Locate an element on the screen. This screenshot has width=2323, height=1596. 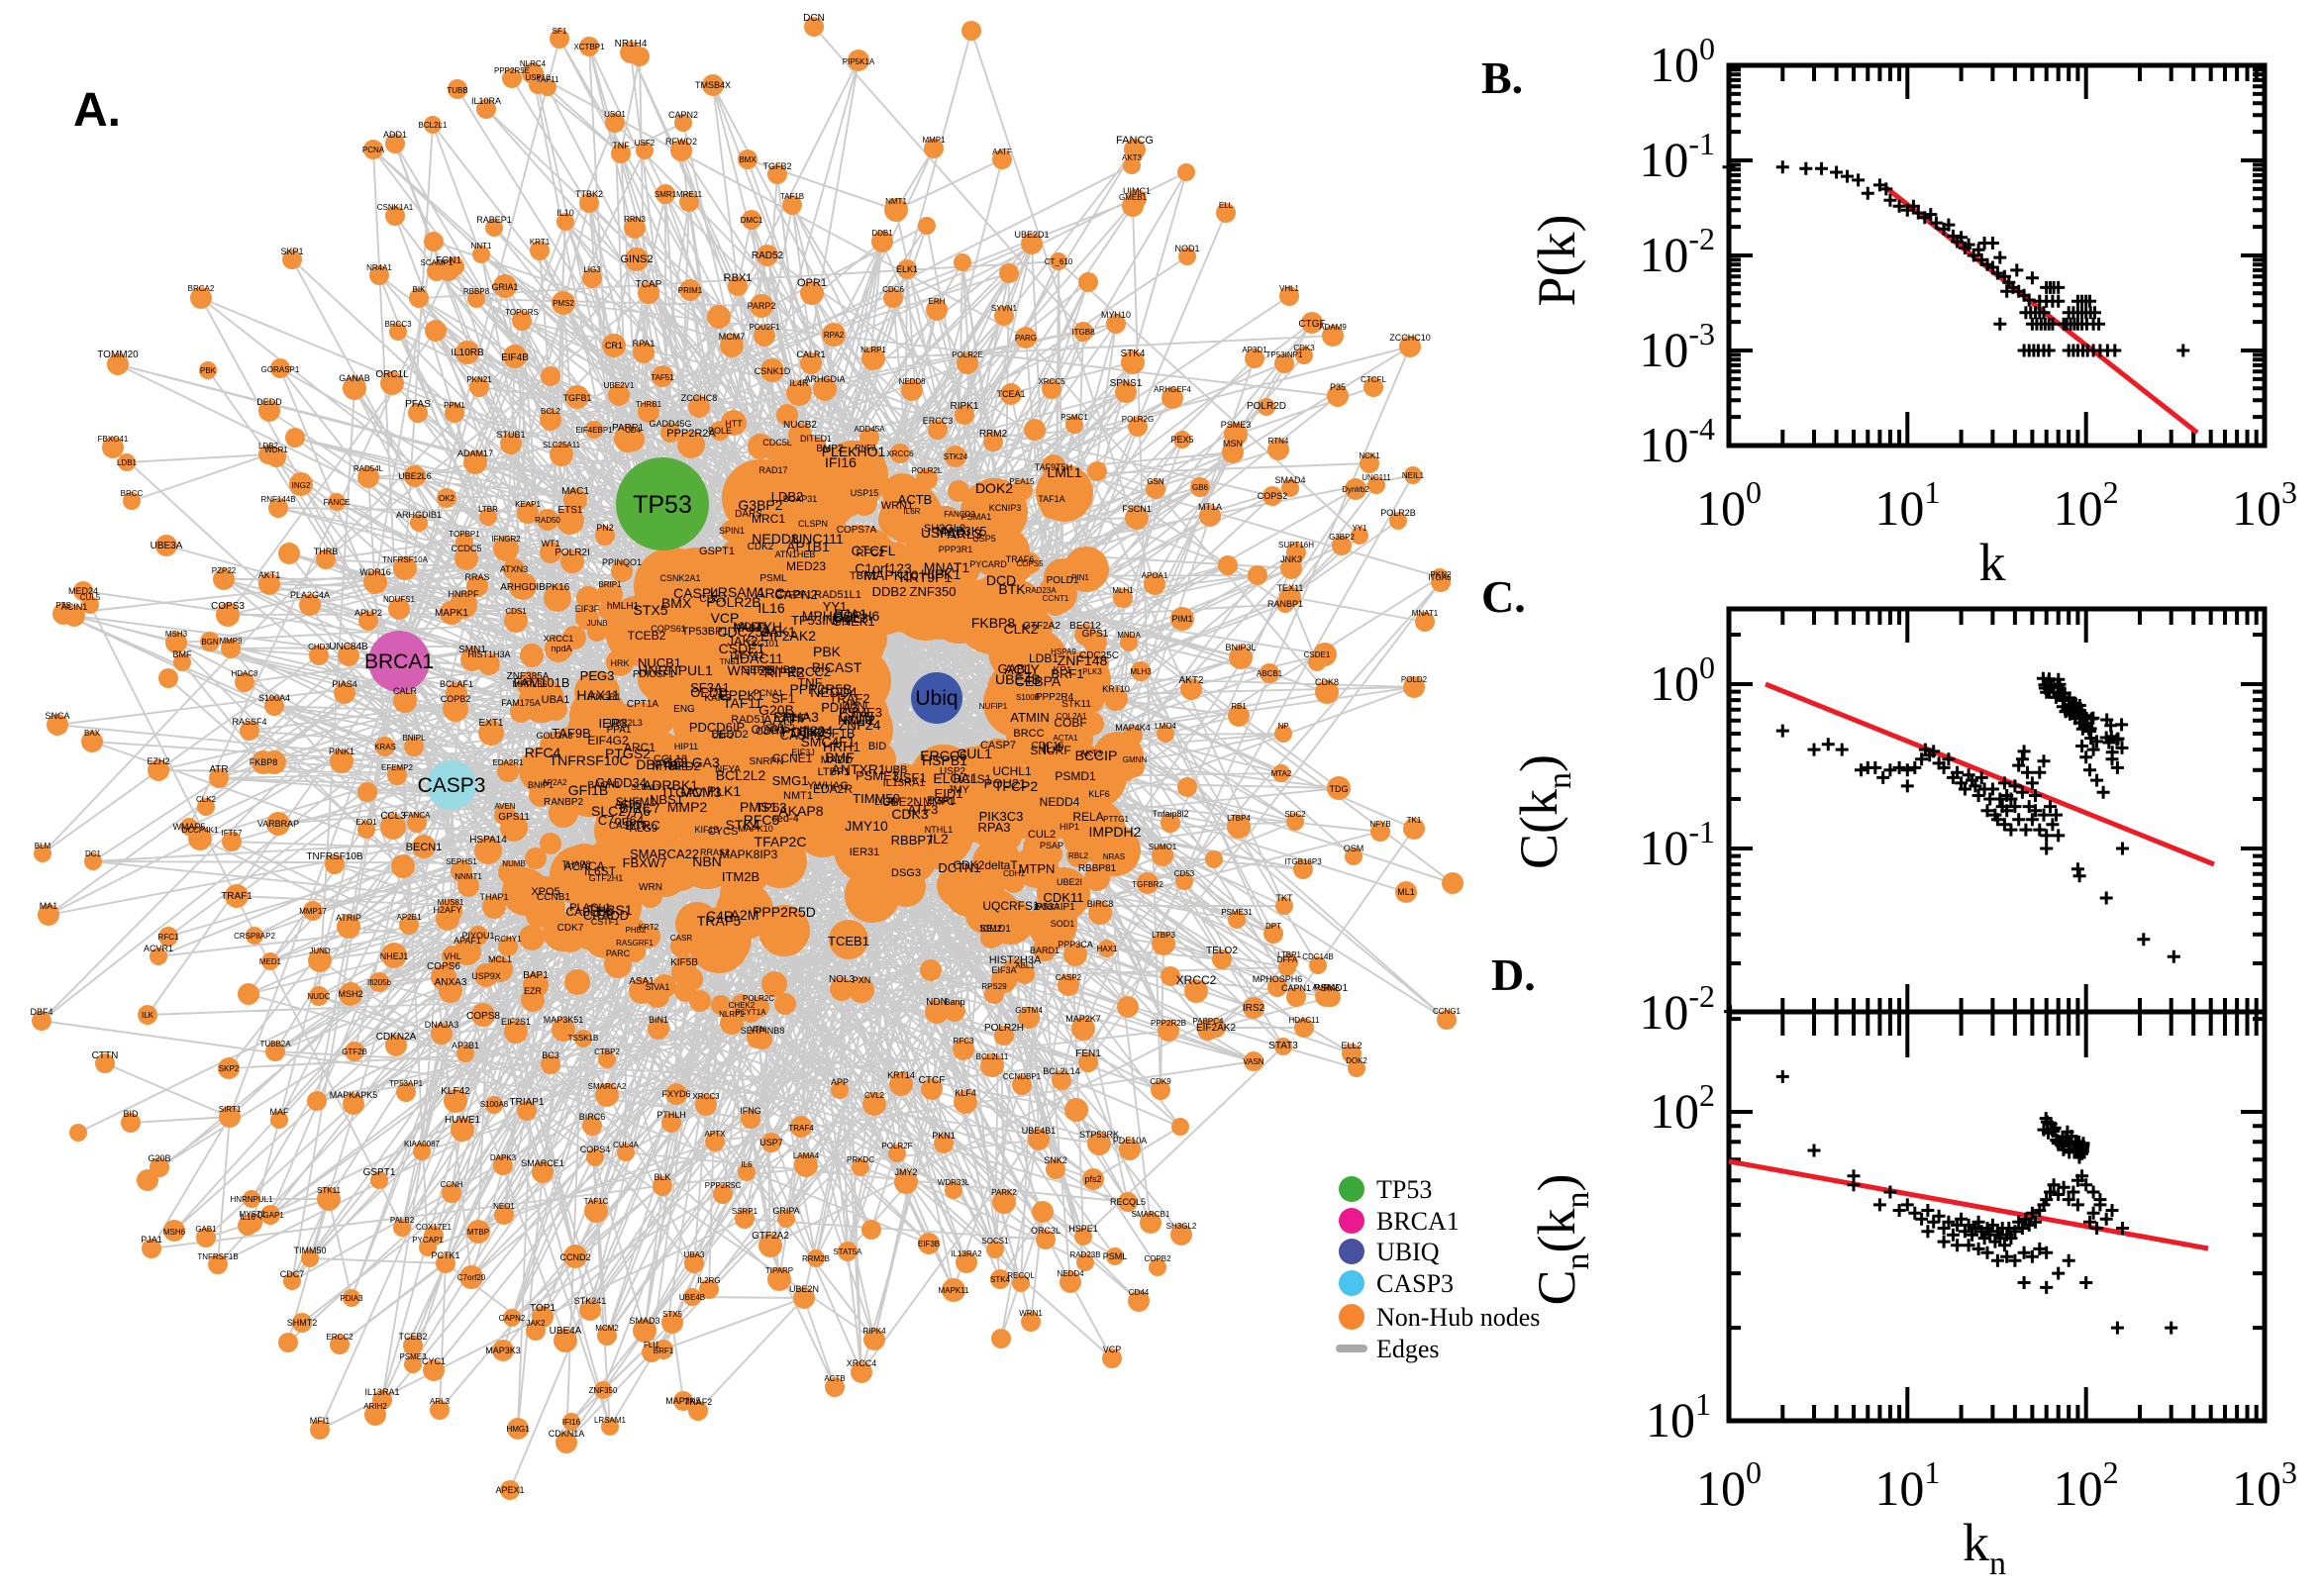
svg-text: APLP2 is located at coordinates (368, 613).